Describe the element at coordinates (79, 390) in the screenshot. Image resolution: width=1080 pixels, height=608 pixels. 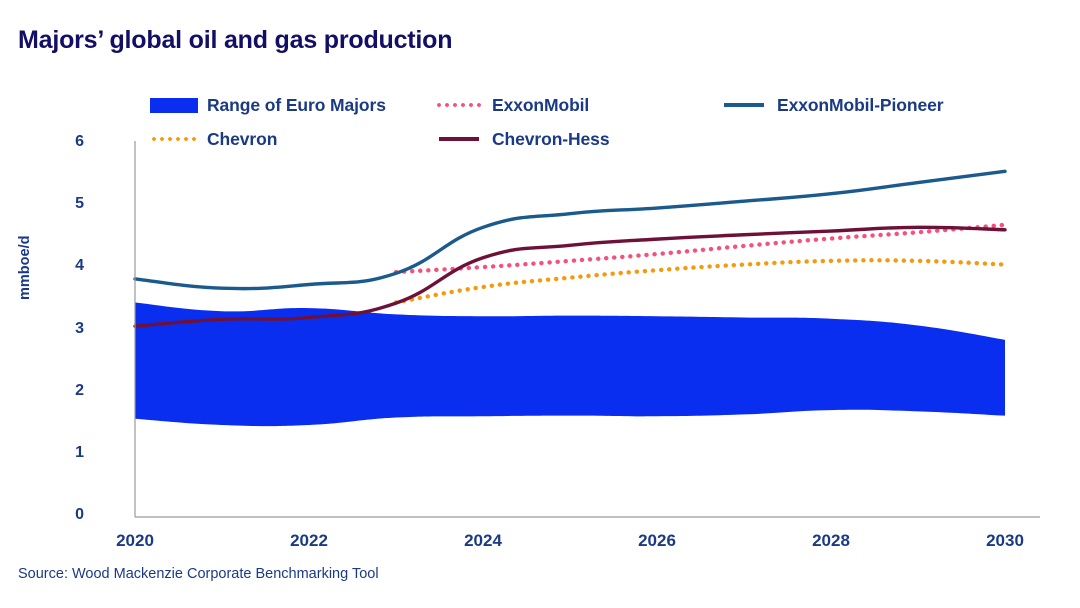
I see `y-tick-label: 2` at that location.